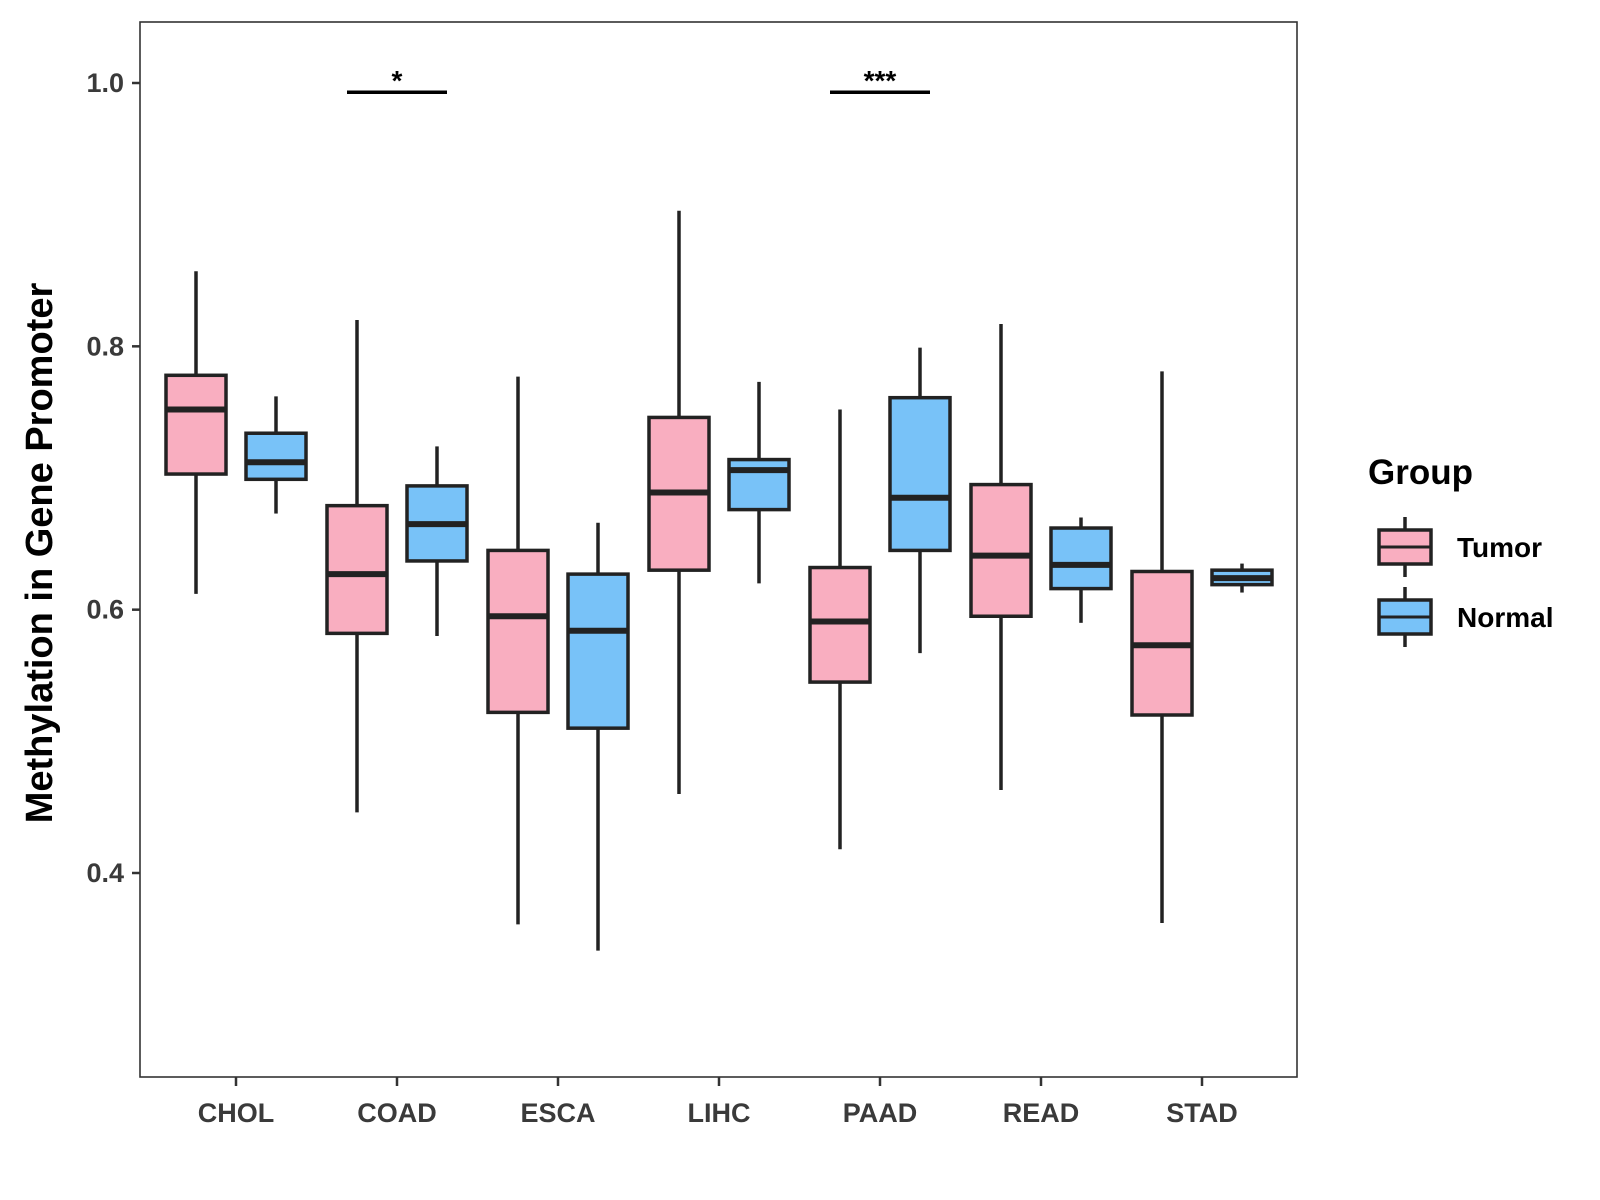 This screenshot has width=1600, height=1200. What do you see at coordinates (397, 566) in the screenshot?
I see `box-group-coad` at bounding box center [397, 566].